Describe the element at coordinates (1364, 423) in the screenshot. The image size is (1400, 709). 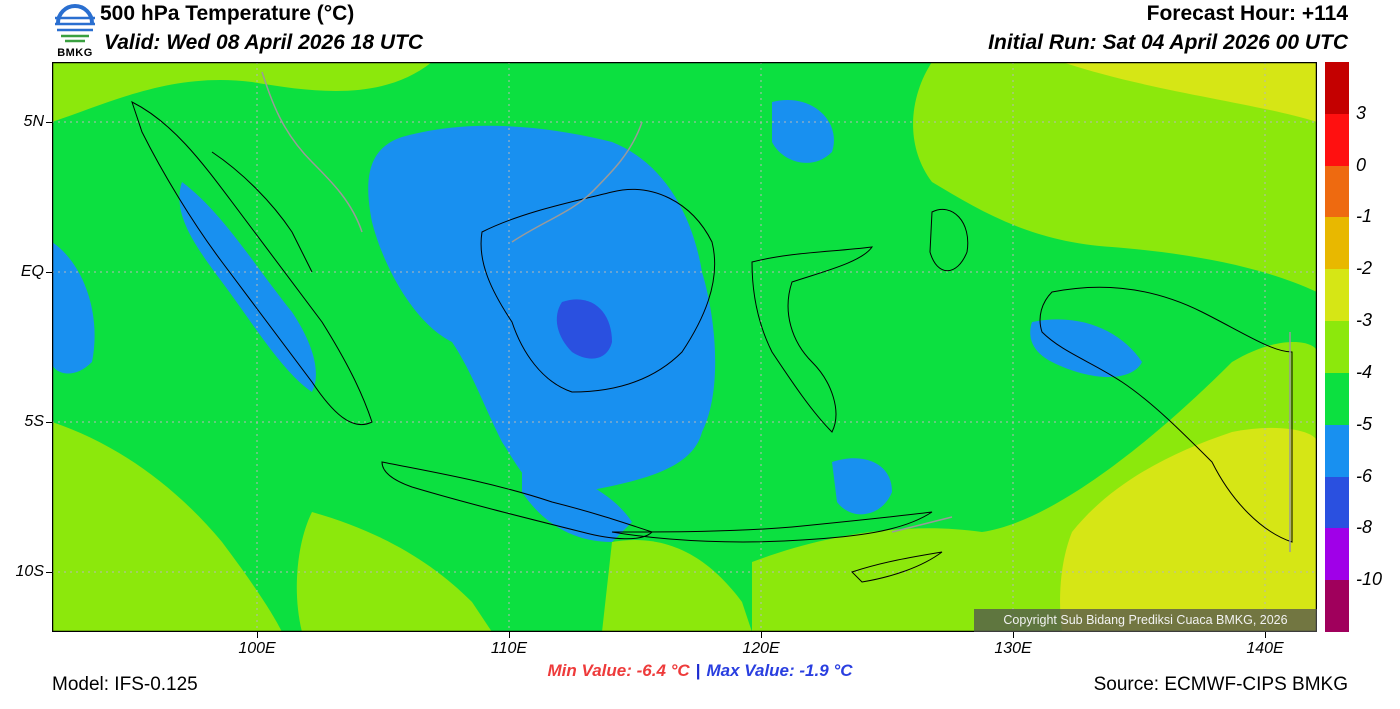
I see `legend-label: -5` at that location.